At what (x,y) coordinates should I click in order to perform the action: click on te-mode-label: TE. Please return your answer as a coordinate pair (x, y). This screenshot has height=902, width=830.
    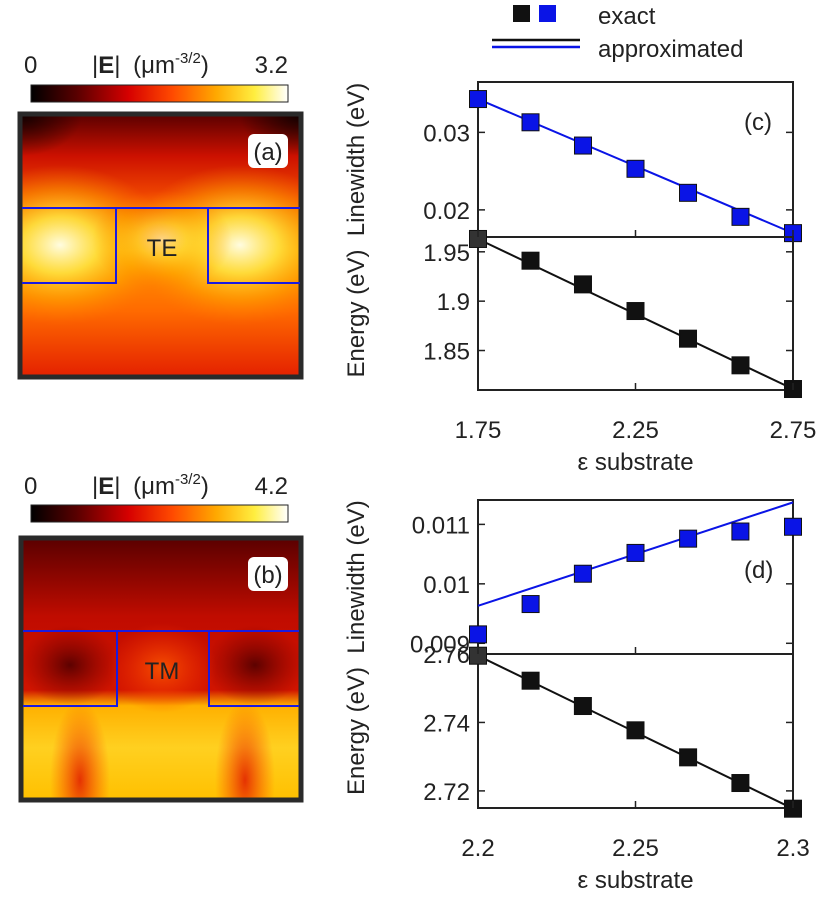
    Looking at the image, I should click on (162, 248).